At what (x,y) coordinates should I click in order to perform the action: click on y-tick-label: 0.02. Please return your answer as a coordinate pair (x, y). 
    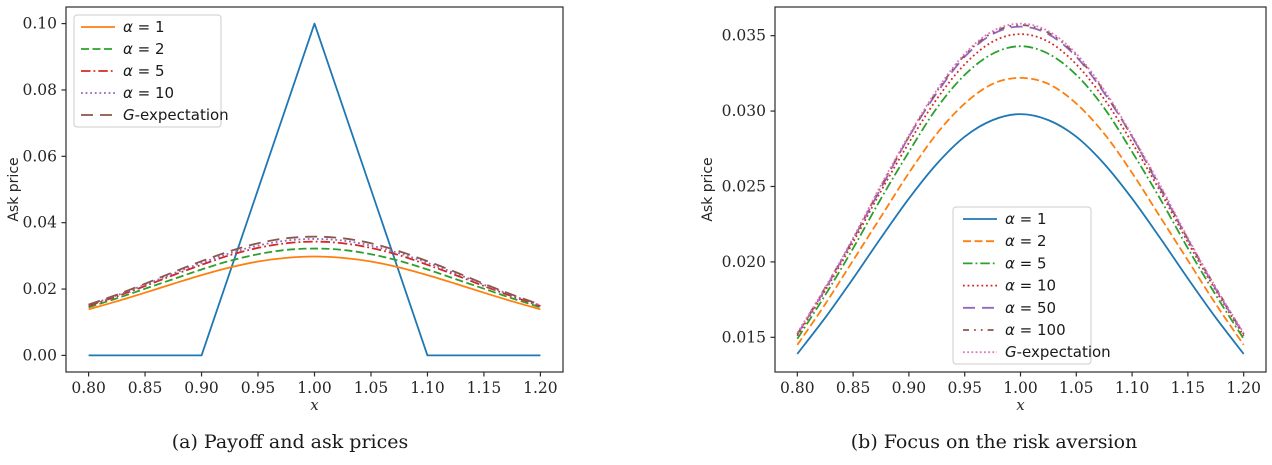
    Looking at the image, I should click on (39, 289).